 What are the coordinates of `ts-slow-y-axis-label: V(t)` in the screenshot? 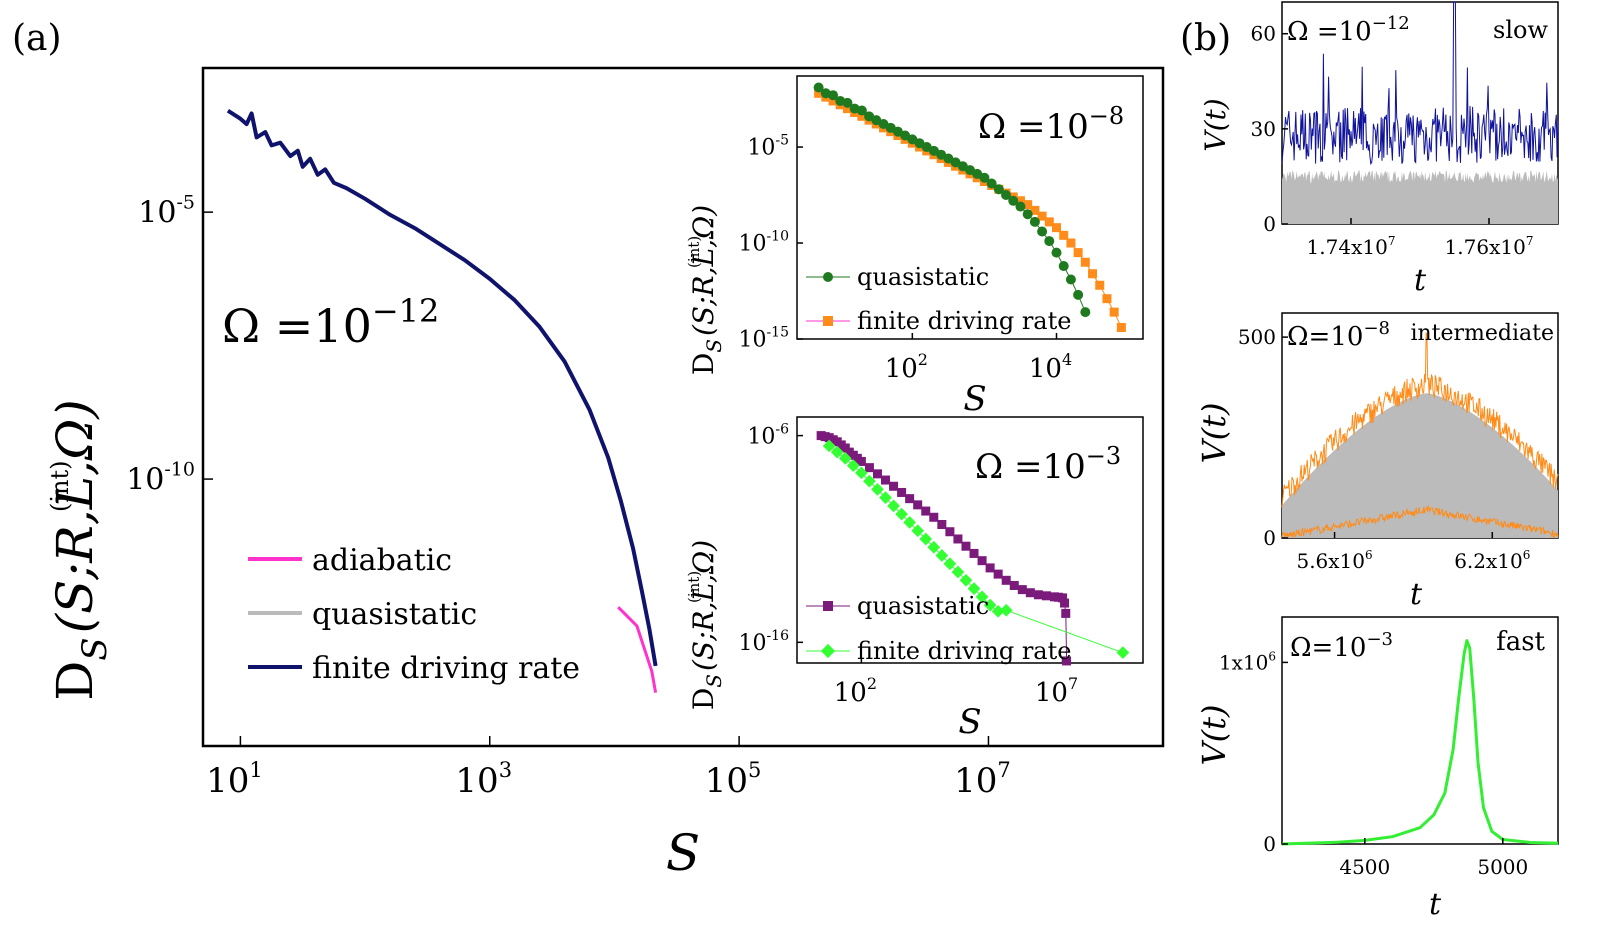 It's located at (1215, 124).